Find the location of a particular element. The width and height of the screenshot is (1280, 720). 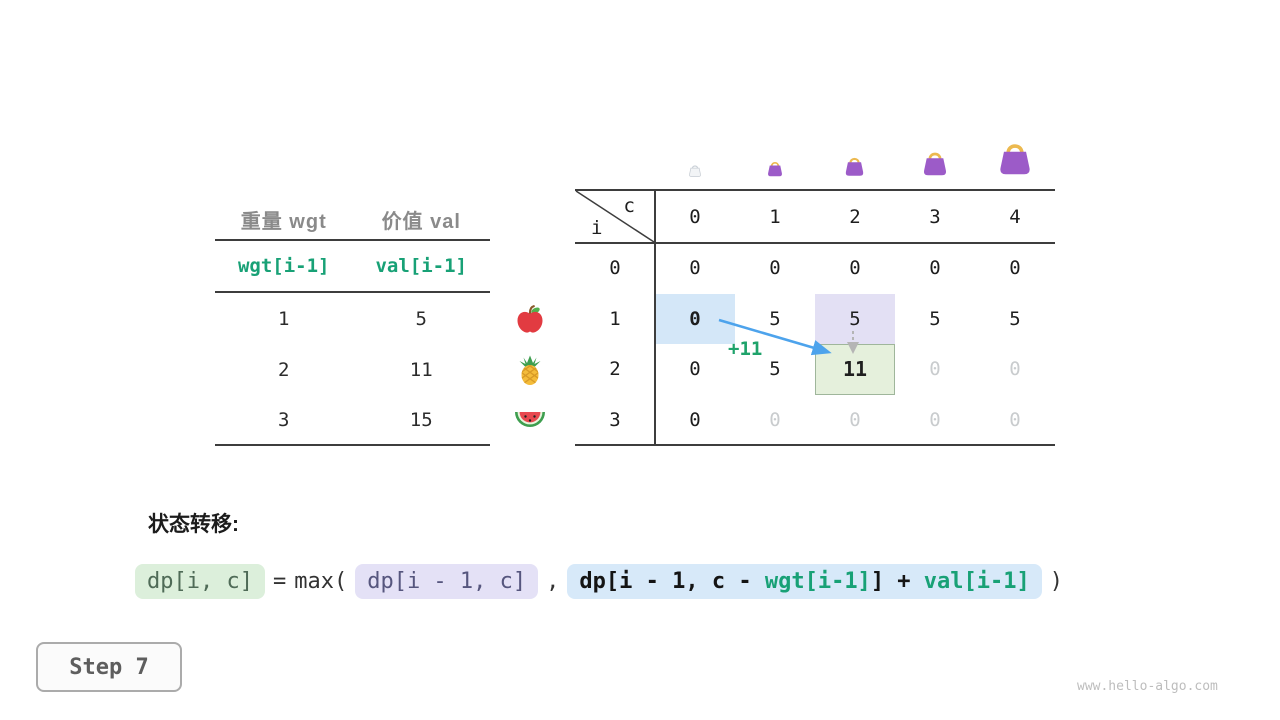

item-row-2: 2 11 is located at coordinates (352, 370).